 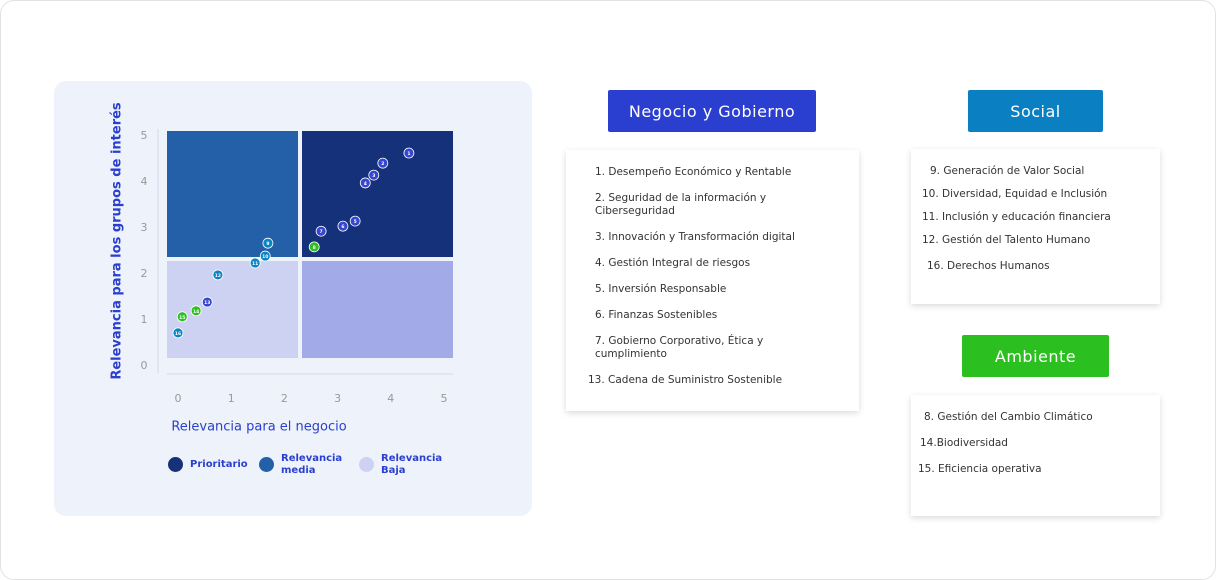 What do you see at coordinates (144, 273) in the screenshot?
I see `y-tick-label: 2` at bounding box center [144, 273].